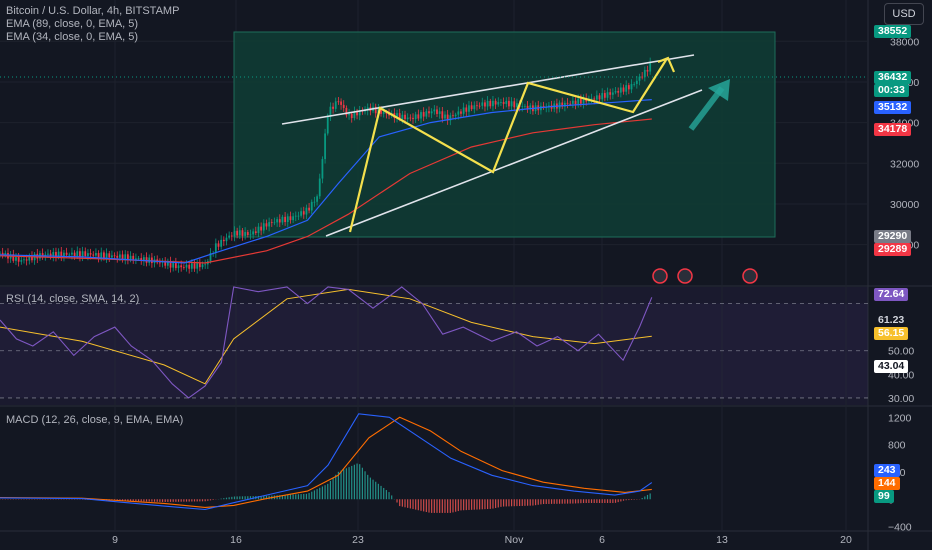  I want to click on symbol-legend: Bitcoin / U.S. Dollar, 4h, BITSTAMP, so click(93, 11).